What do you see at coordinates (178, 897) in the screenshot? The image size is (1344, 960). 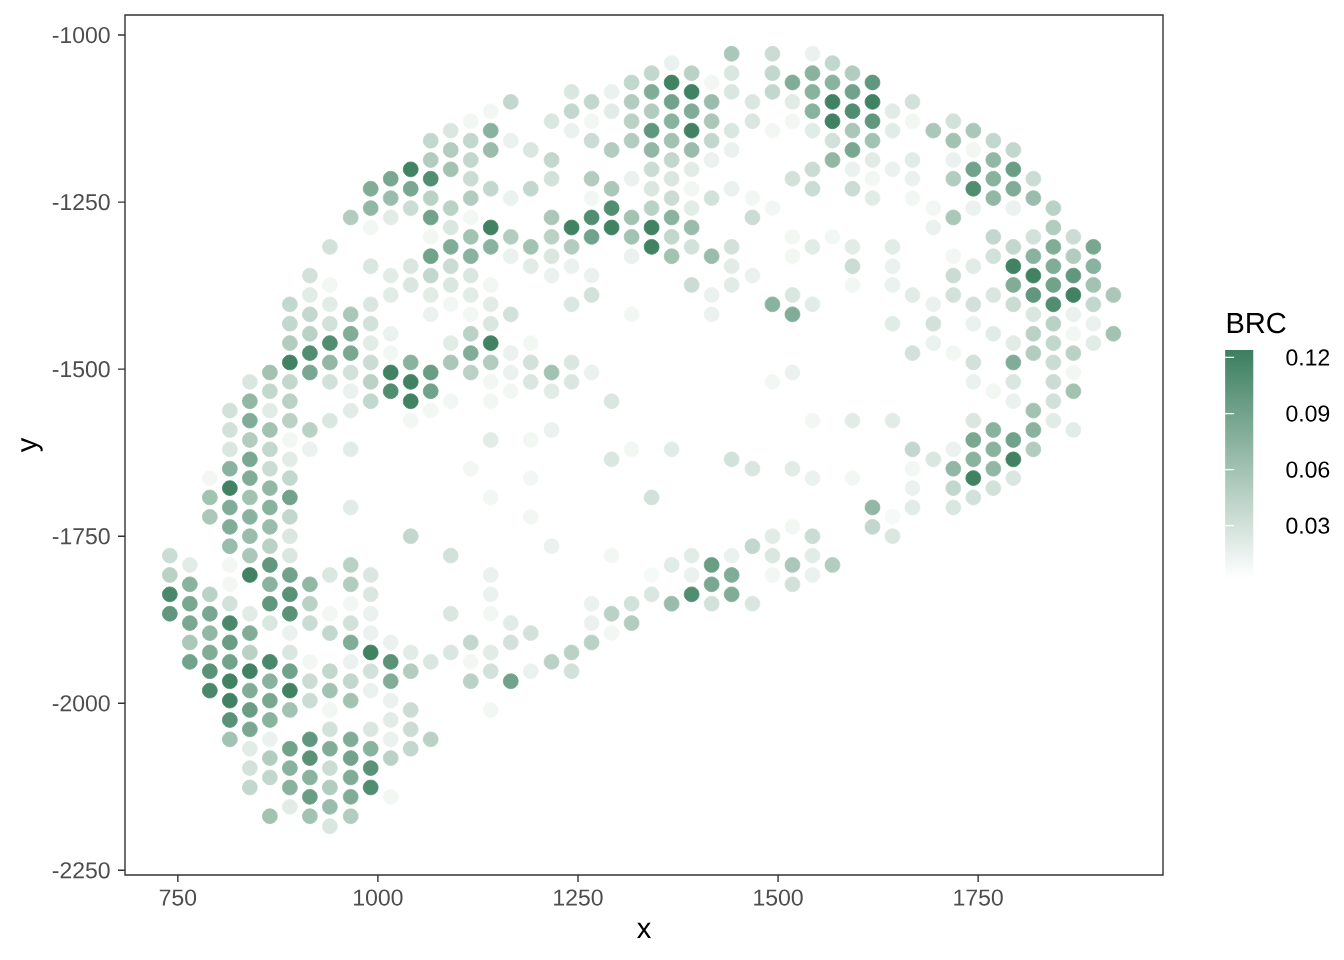 I see `x-tick-label: 750` at bounding box center [178, 897].